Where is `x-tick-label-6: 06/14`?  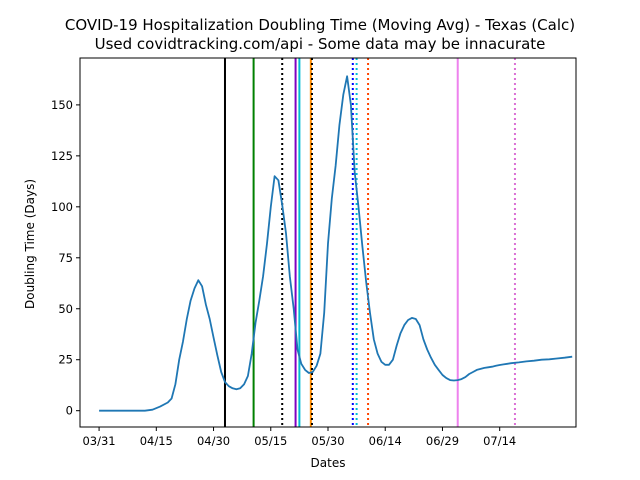
x-tick-label-6: 06/14 is located at coordinates (385, 441).